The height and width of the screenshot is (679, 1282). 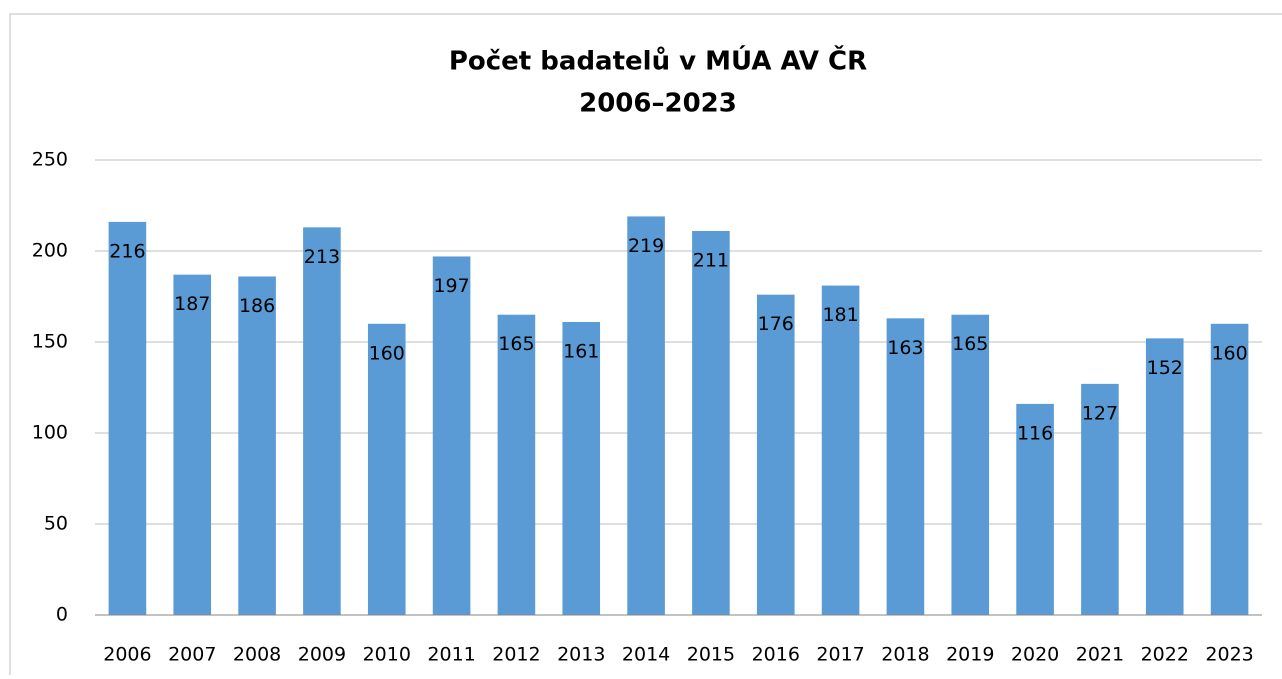 I want to click on data-label: 163, so click(x=905, y=348).